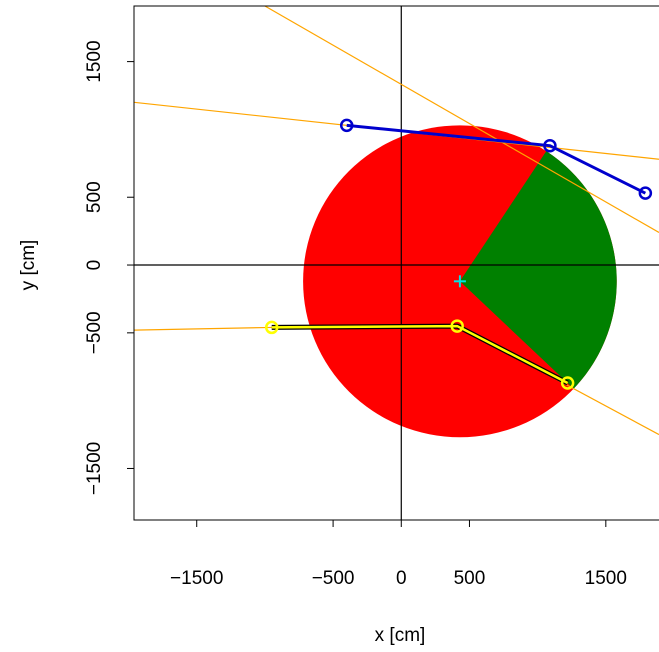 The width and height of the screenshot is (659, 652). I want to click on green-sector, so click(538, 270).